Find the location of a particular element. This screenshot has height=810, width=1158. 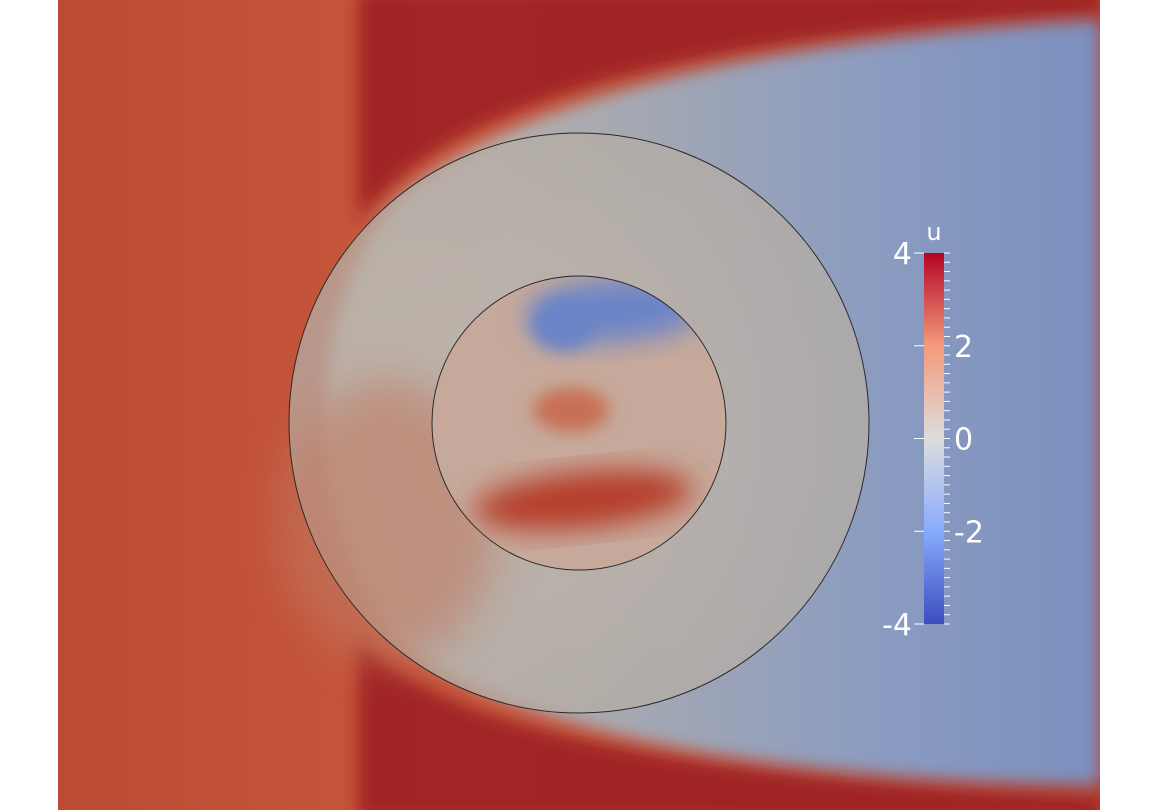

positive-vortex-blob is located at coordinates (571, 410).